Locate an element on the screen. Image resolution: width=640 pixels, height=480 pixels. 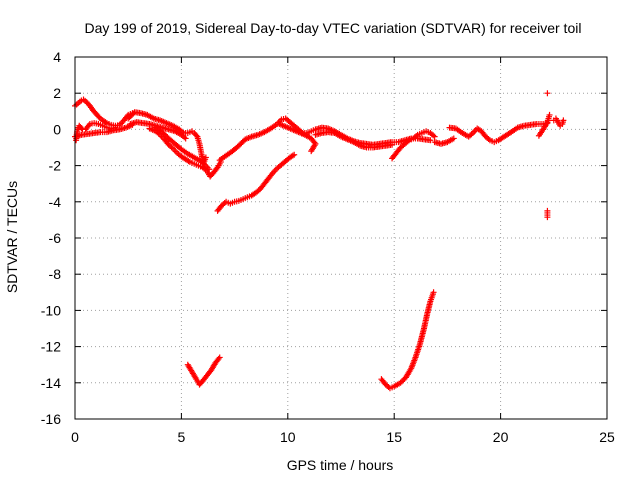
y-tick-label: -2 is located at coordinates (55, 166).